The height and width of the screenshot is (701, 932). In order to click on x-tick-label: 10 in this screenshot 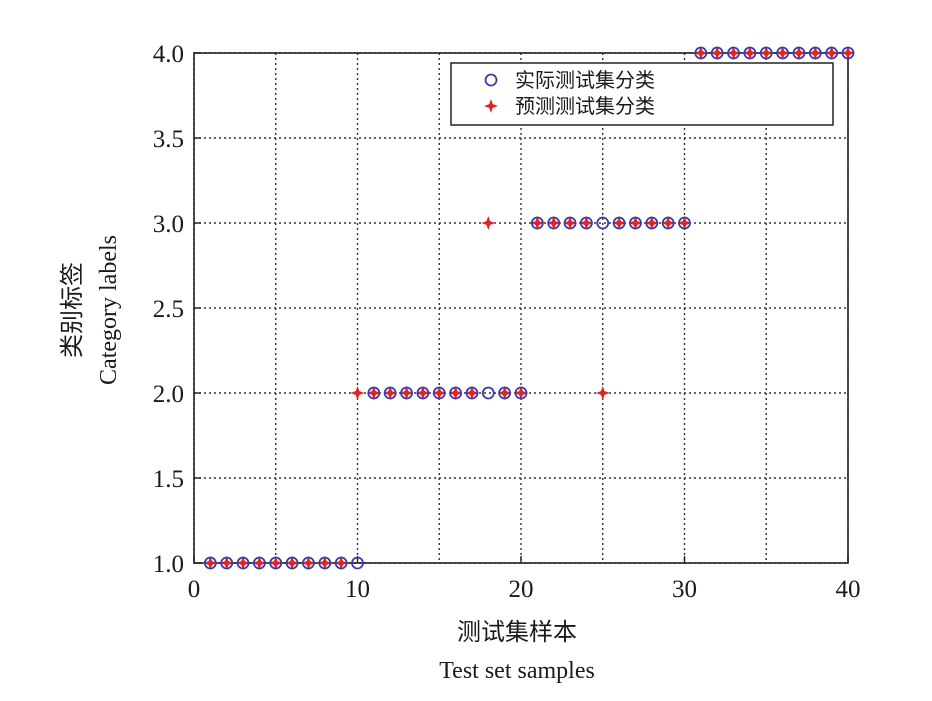, I will do `click(357, 589)`.